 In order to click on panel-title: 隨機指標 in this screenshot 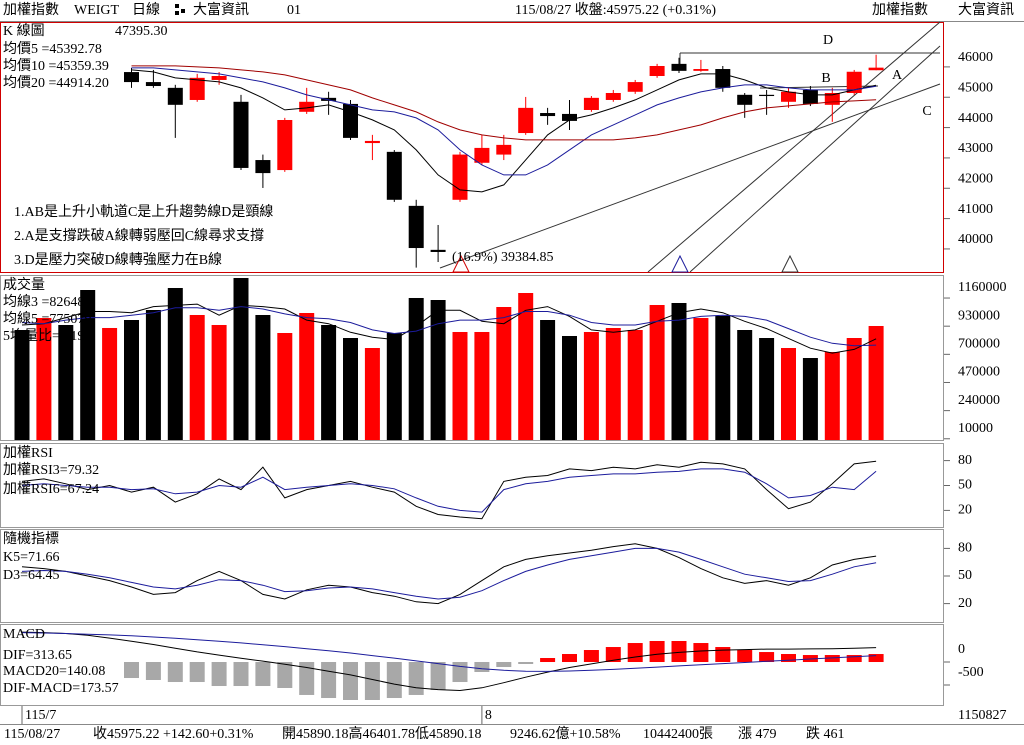, I will do `click(31, 539)`.